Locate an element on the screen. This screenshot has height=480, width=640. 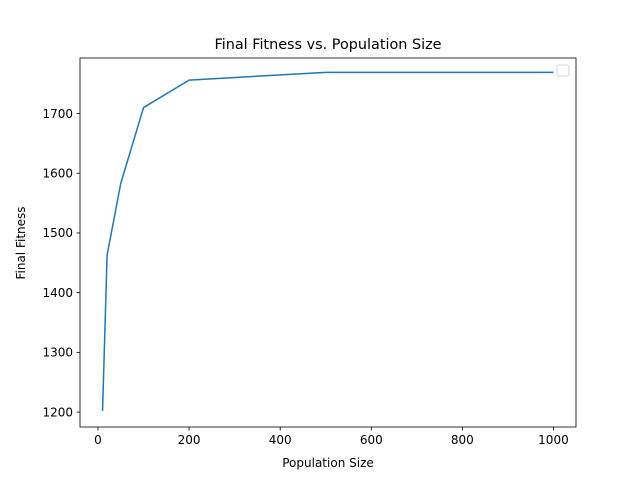
x-tick-label: 600 is located at coordinates (371, 440).